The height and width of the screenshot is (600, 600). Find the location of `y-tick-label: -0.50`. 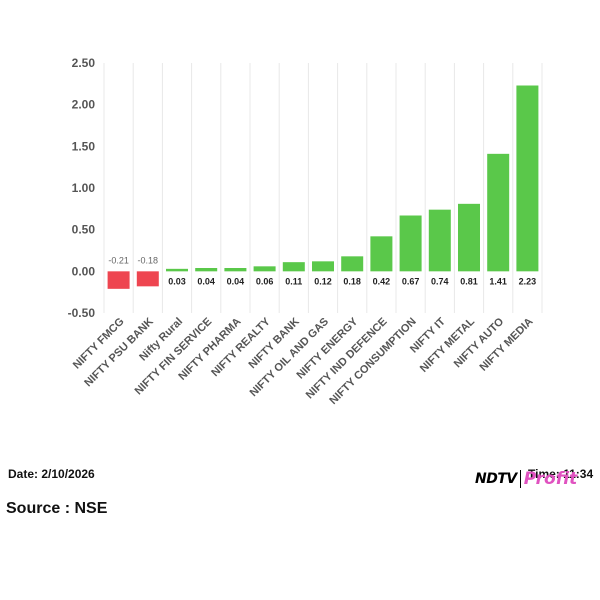

y-tick-label: -0.50 is located at coordinates (82, 313).